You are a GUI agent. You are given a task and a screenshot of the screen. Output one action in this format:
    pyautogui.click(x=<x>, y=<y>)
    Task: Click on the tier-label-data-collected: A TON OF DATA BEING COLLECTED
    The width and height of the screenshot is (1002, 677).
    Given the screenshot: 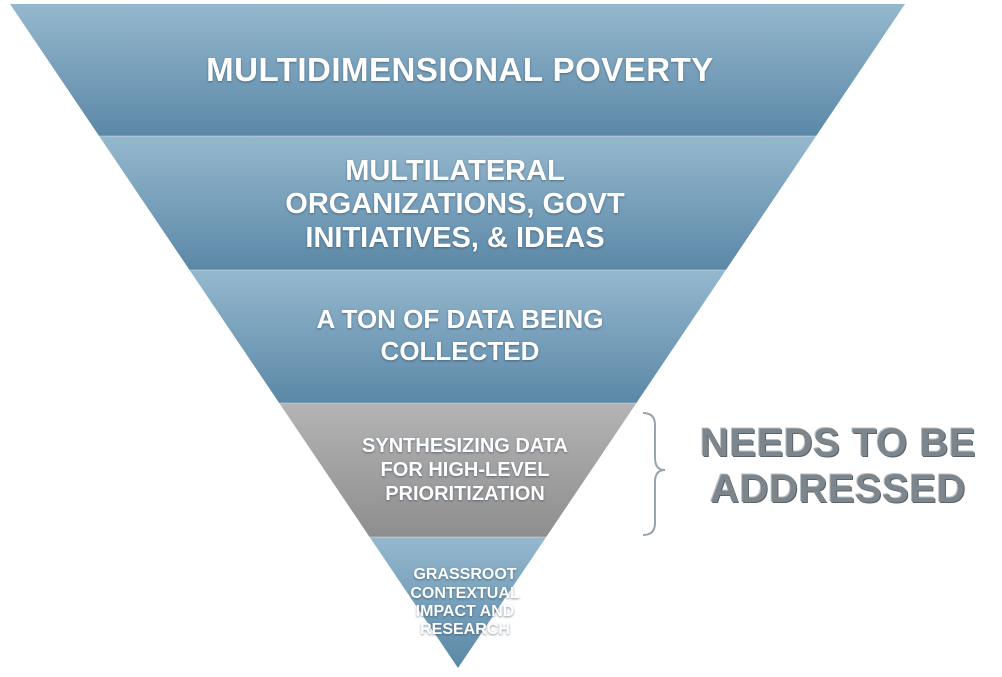 What is the action you would take?
    pyautogui.click(x=460, y=335)
    